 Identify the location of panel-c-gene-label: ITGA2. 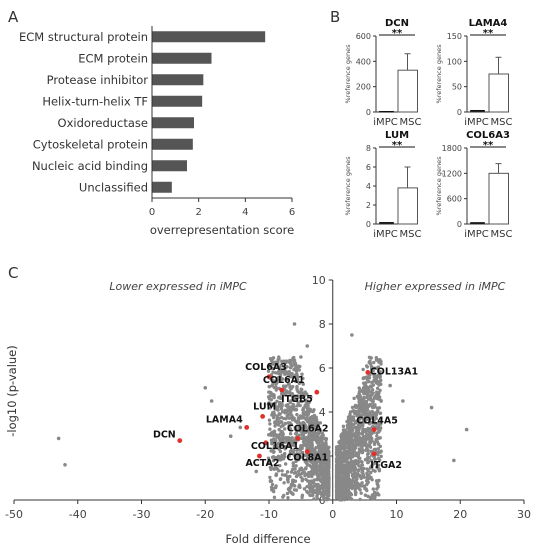
(386, 465).